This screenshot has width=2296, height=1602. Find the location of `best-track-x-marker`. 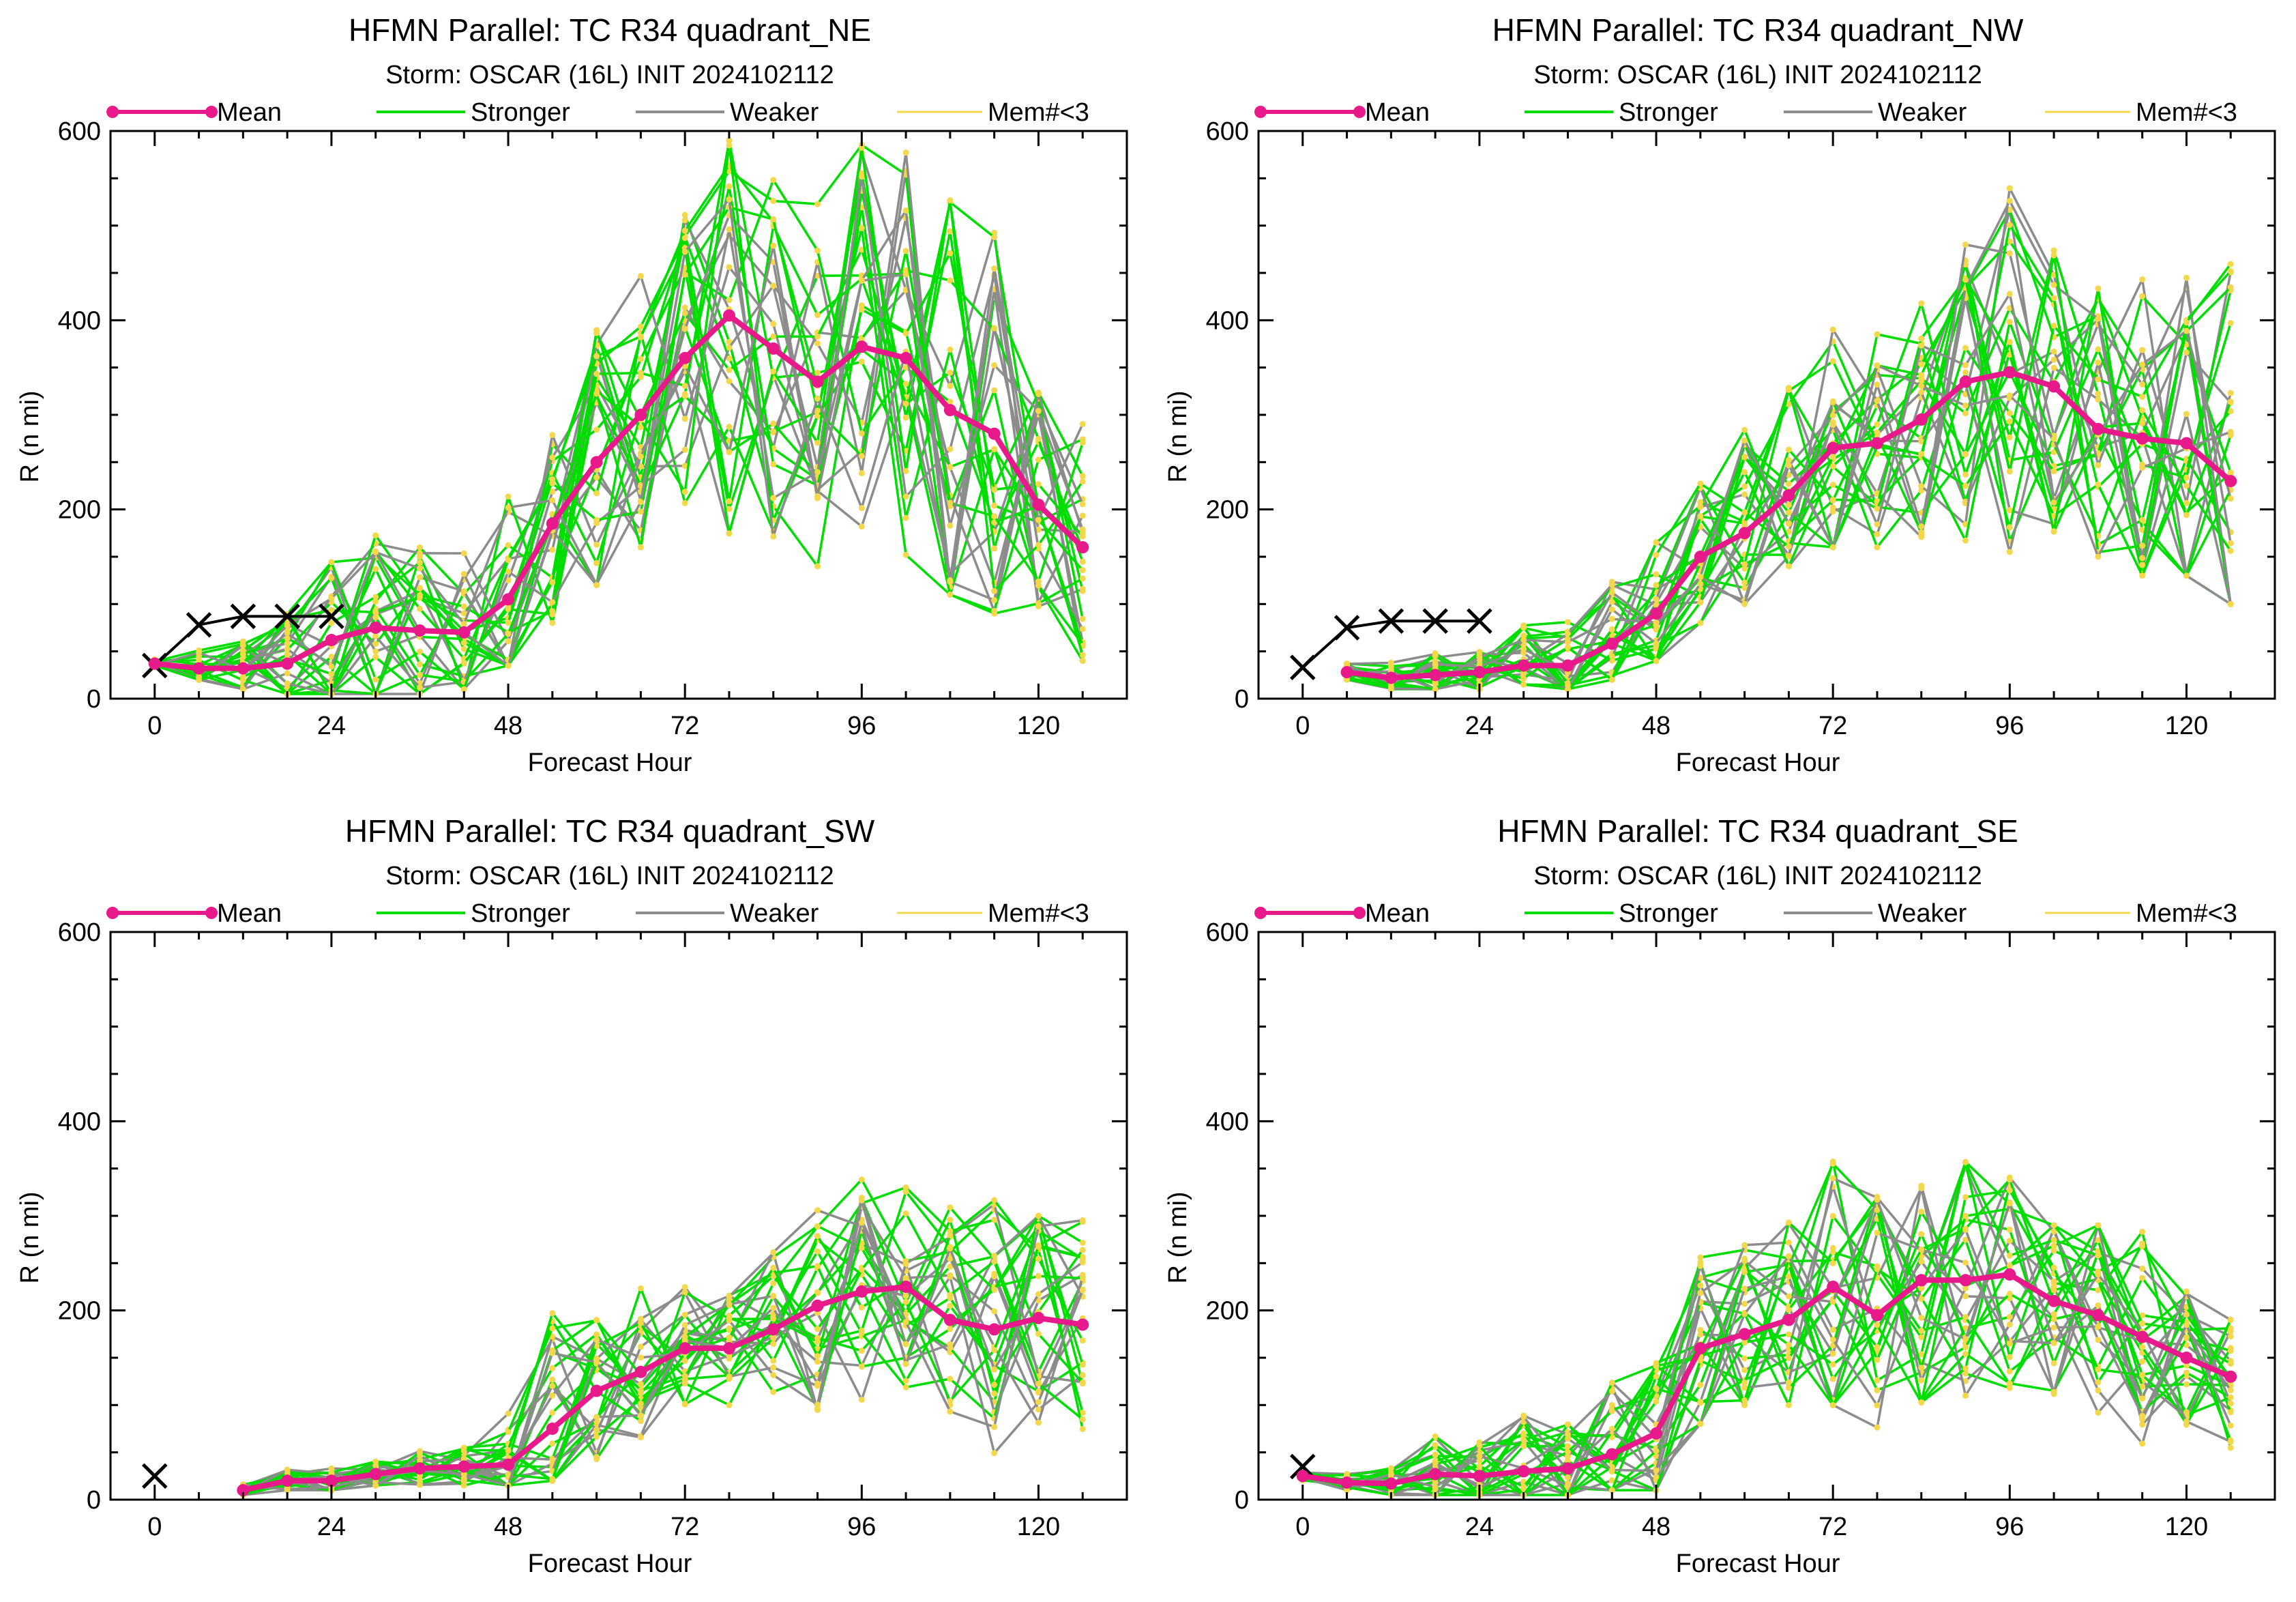

best-track-x-marker is located at coordinates (1480, 622).